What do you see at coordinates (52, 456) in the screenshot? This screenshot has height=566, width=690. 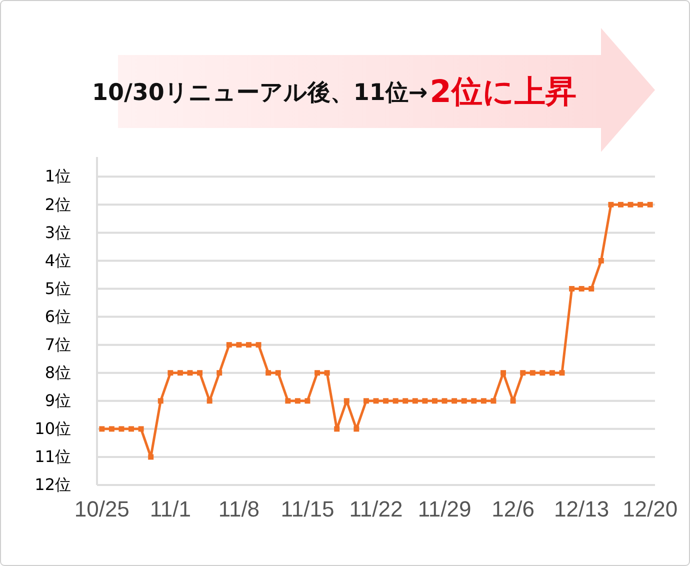 I see `y-tick-label: 11位` at bounding box center [52, 456].